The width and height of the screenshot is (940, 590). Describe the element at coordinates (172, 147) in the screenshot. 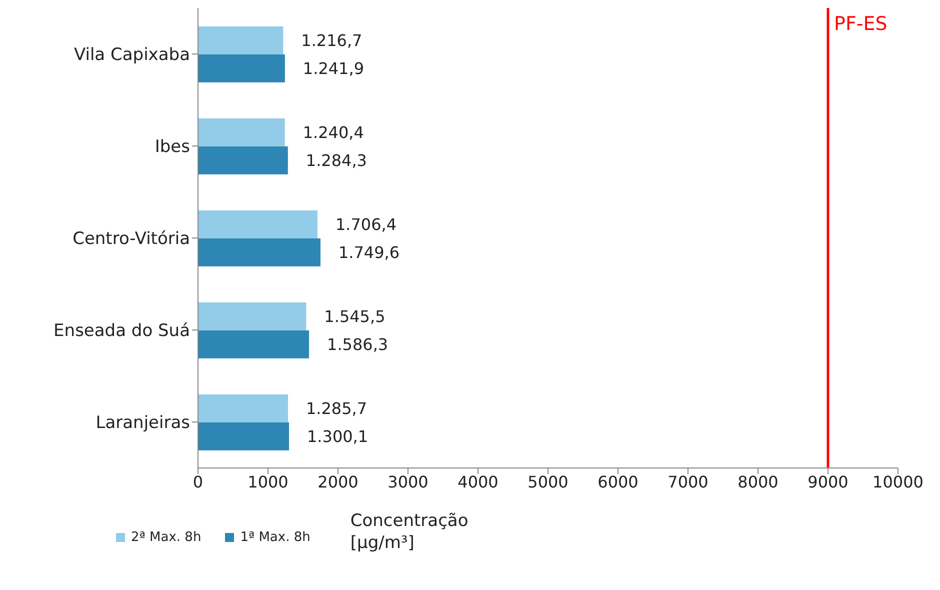

I see `y-tick-label: Ibes` at that location.